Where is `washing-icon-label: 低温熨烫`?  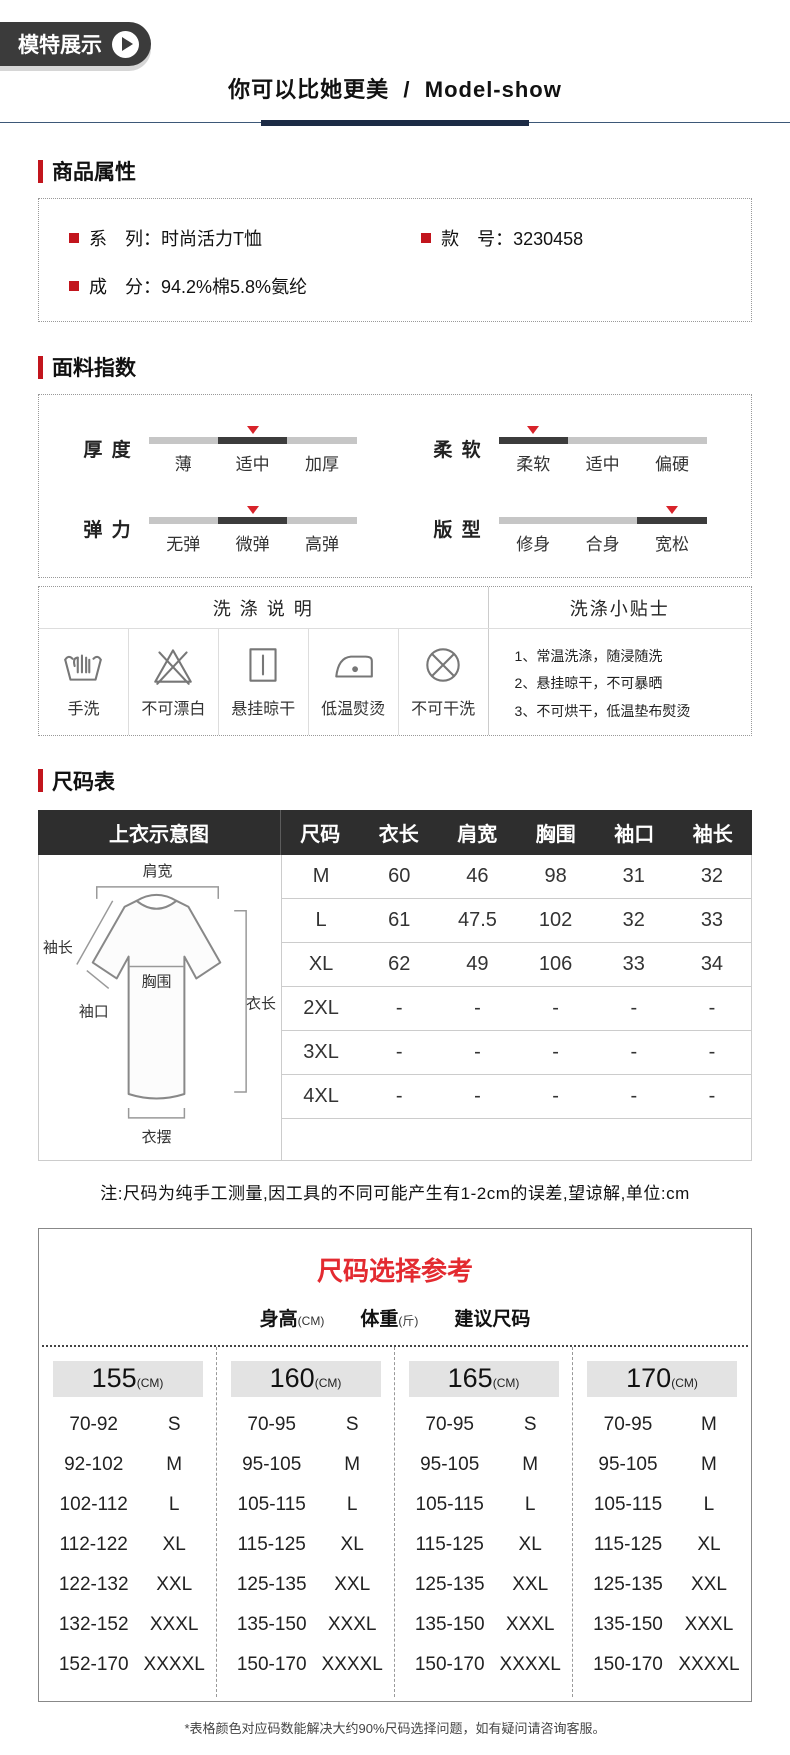 washing-icon-label: 低温熨烫 is located at coordinates (353, 709).